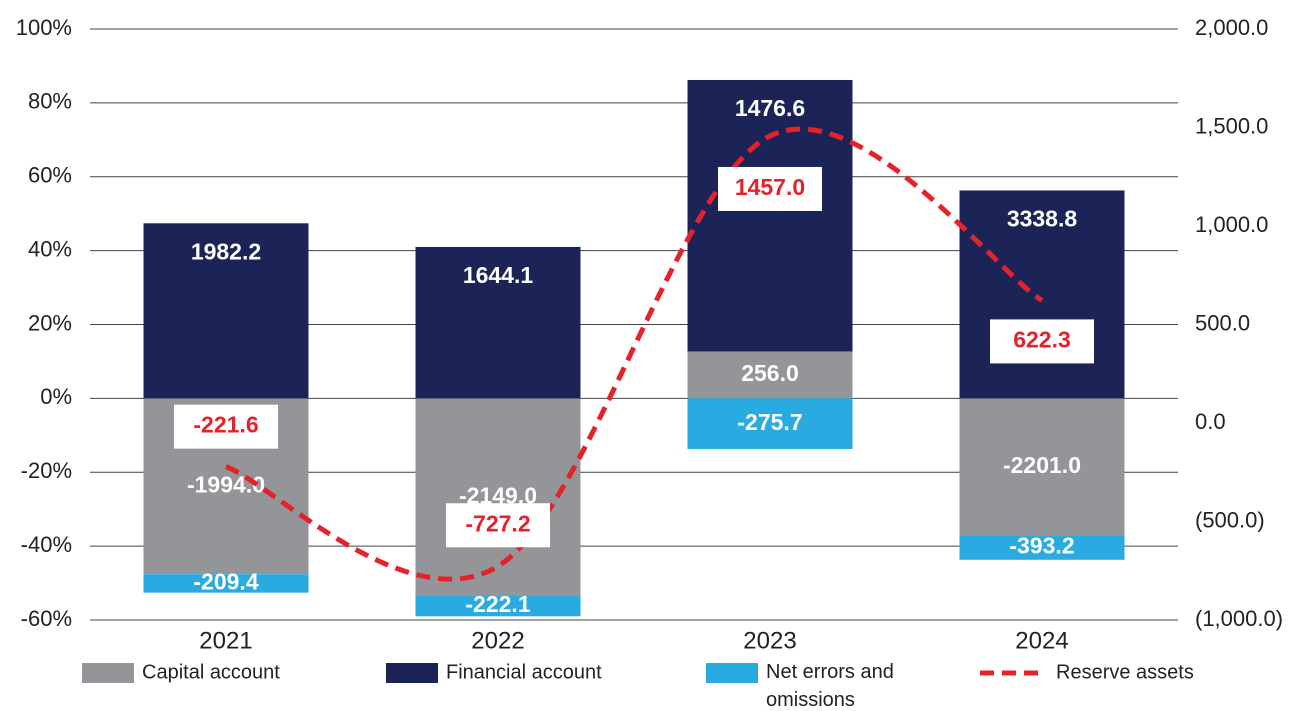 The width and height of the screenshot is (1298, 711). Describe the element at coordinates (44, 27) in the screenshot. I see `y-tick-label: 100%` at that location.